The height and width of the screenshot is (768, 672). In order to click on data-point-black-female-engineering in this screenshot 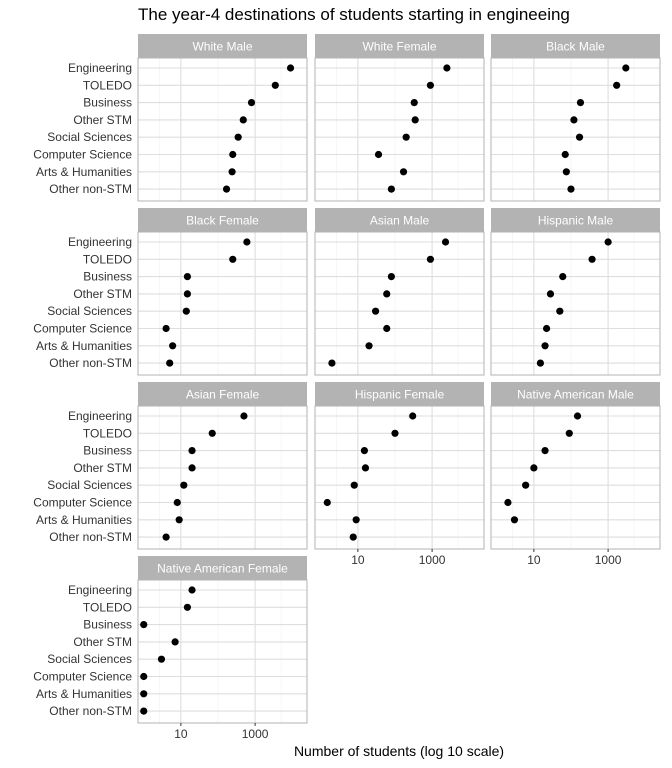, I will do `click(247, 242)`.